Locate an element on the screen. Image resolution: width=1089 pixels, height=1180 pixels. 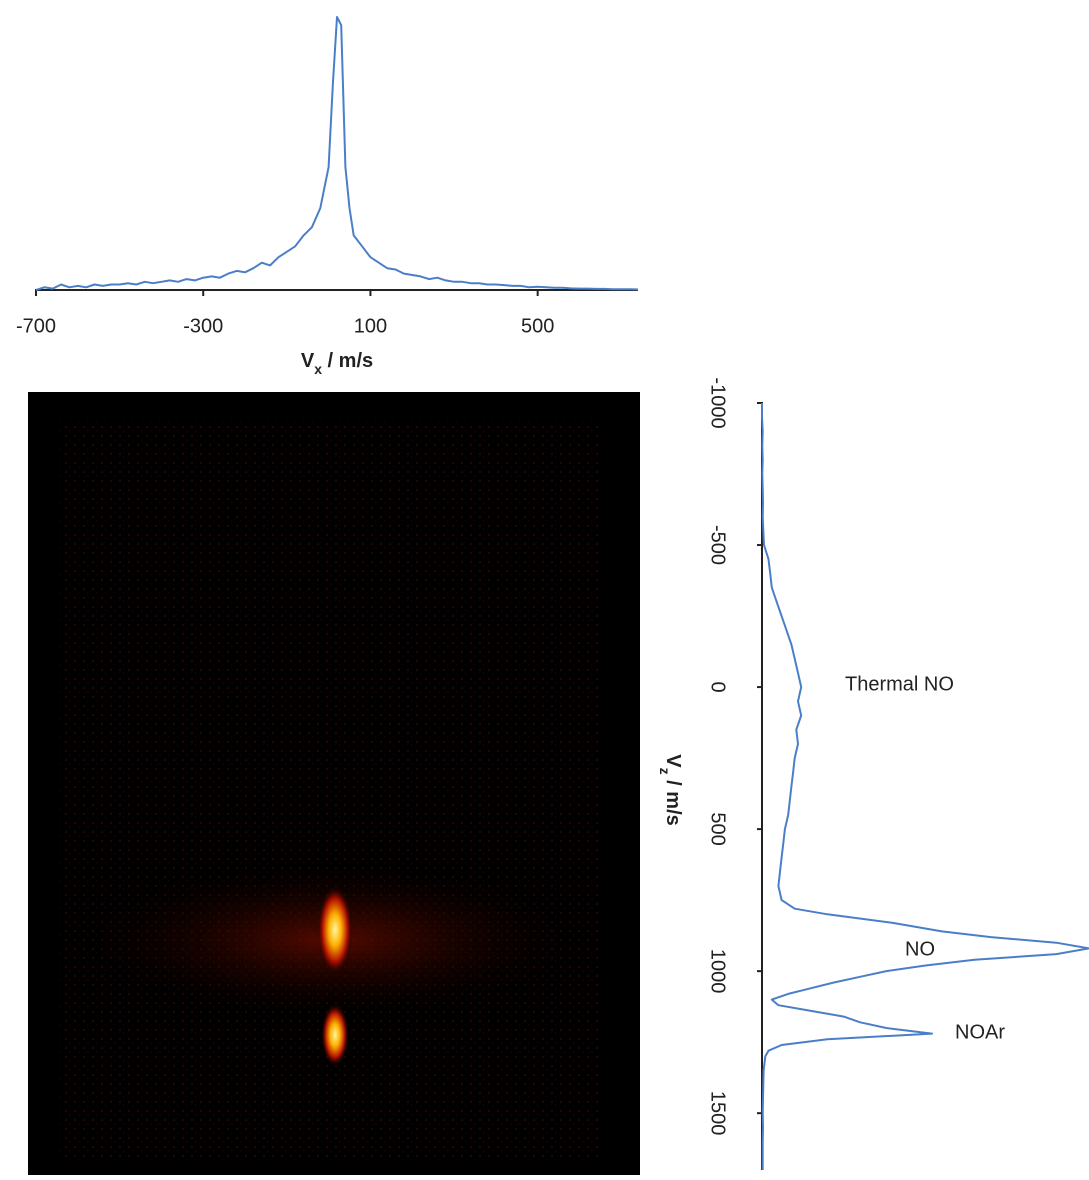
axis-label: Vz / m/s is located at coordinates (670, 789).